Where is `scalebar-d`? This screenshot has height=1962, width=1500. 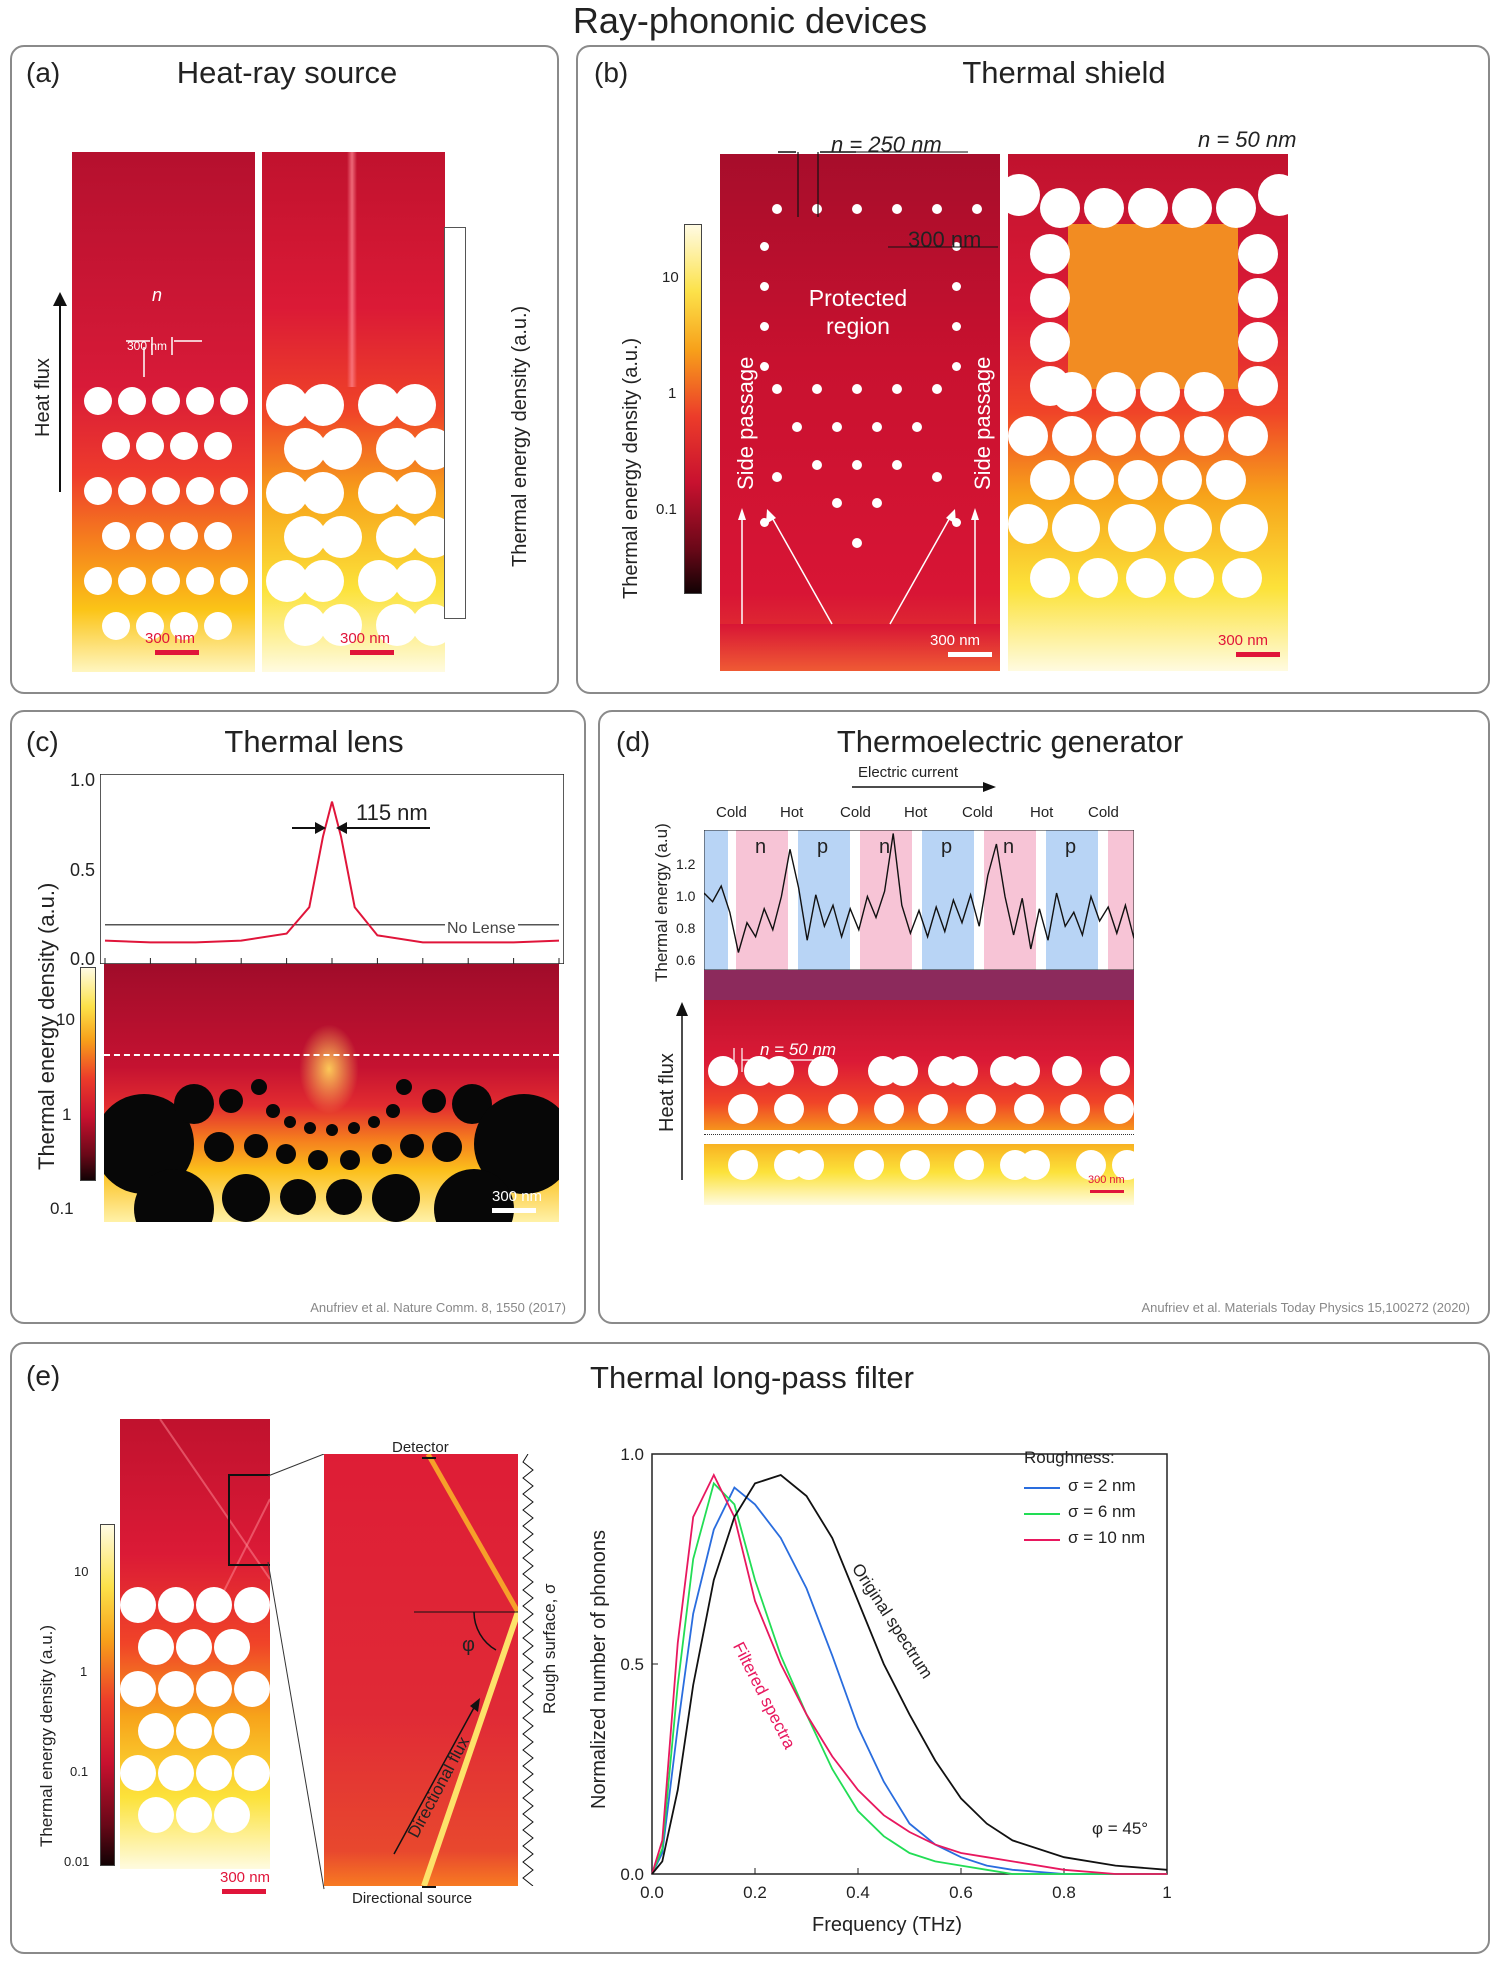
scalebar-d is located at coordinates (1107, 1191).